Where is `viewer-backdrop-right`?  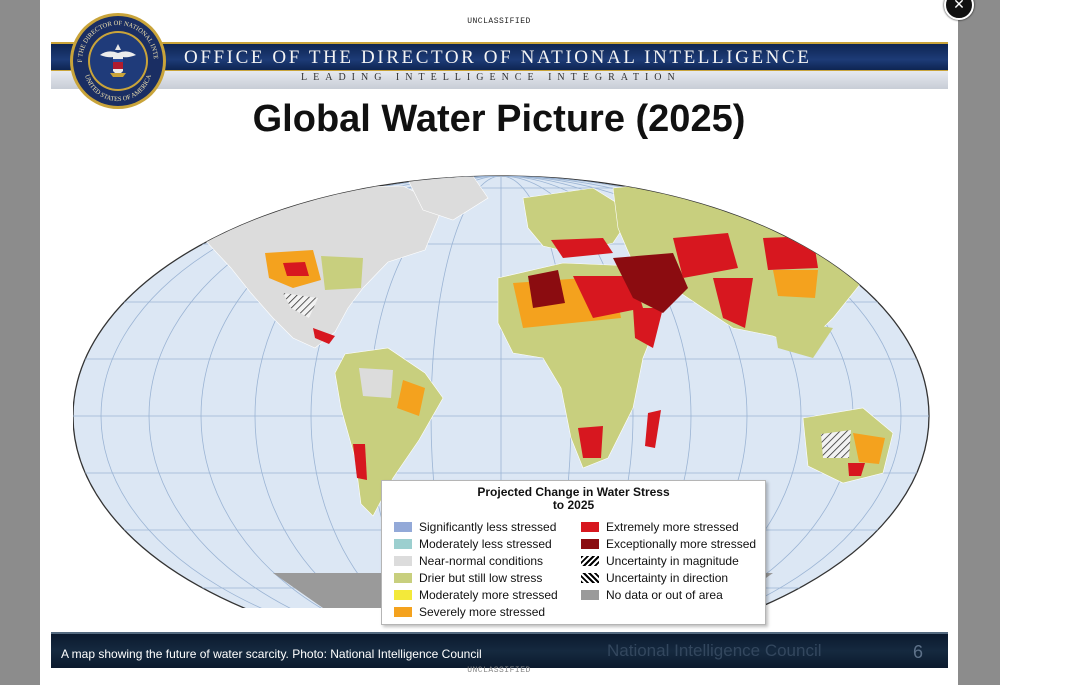 viewer-backdrop-right is located at coordinates (979, 342).